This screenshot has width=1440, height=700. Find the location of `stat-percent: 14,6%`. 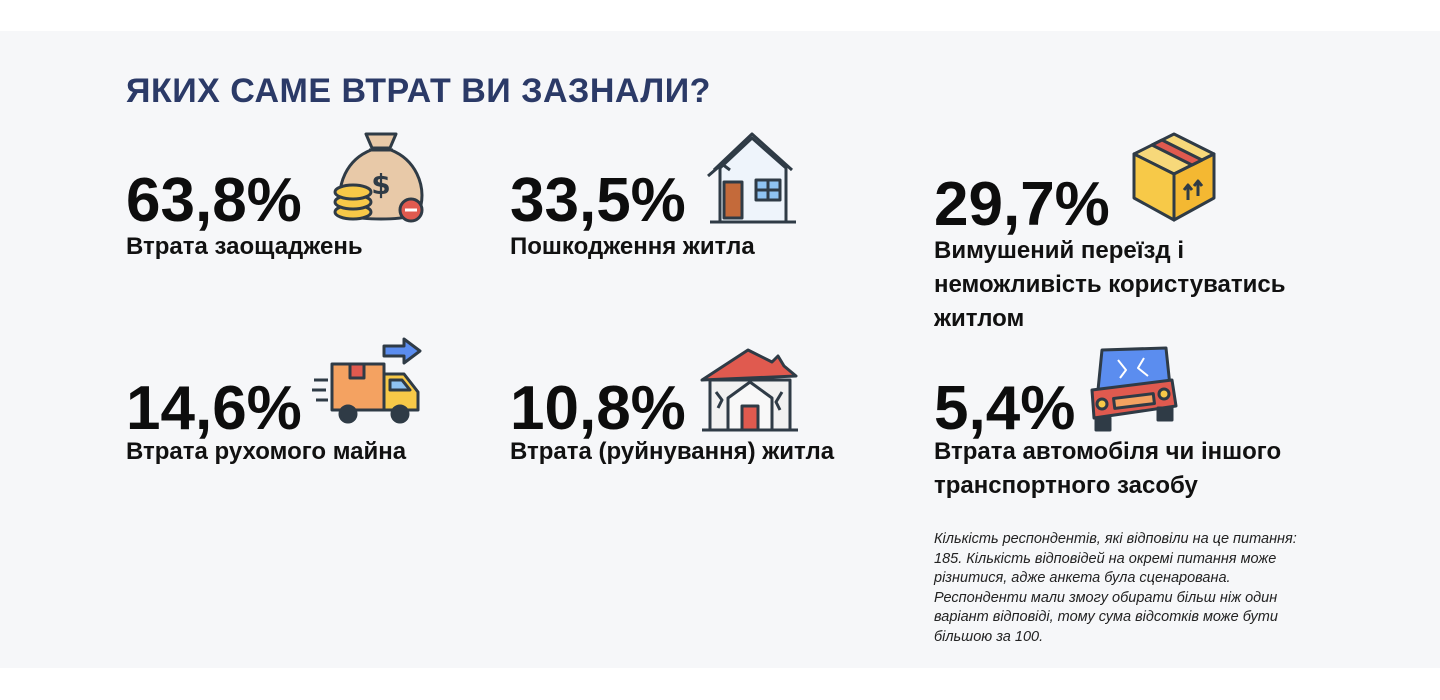

stat-percent: 14,6% is located at coordinates (214, 408).